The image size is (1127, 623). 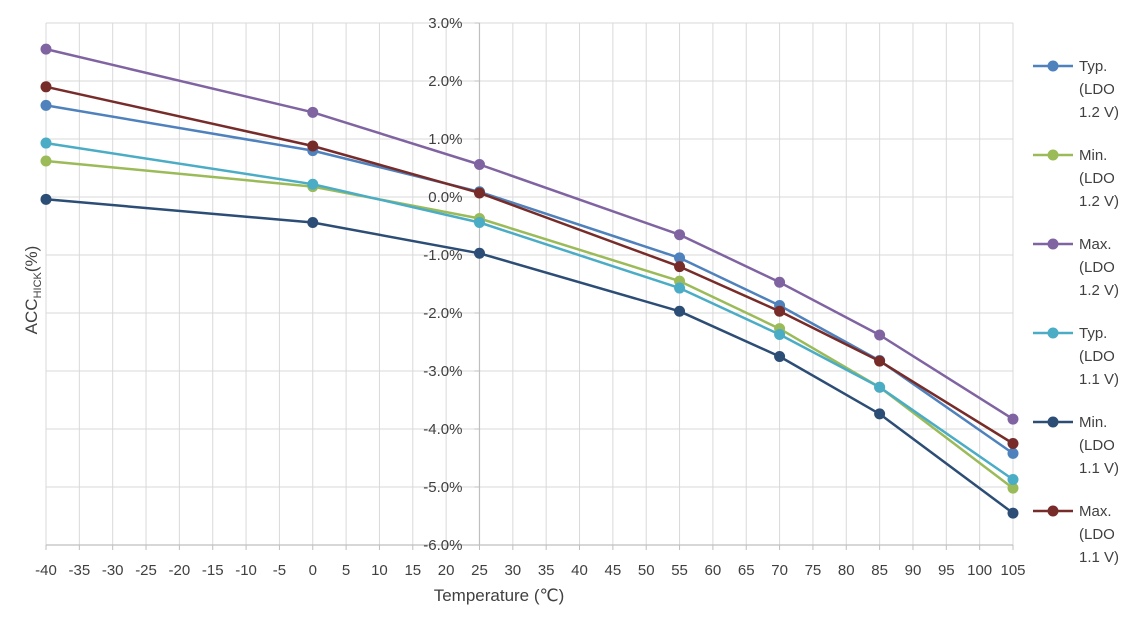 What do you see at coordinates (713, 570) in the screenshot?
I see `x-tick-label: 60` at bounding box center [713, 570].